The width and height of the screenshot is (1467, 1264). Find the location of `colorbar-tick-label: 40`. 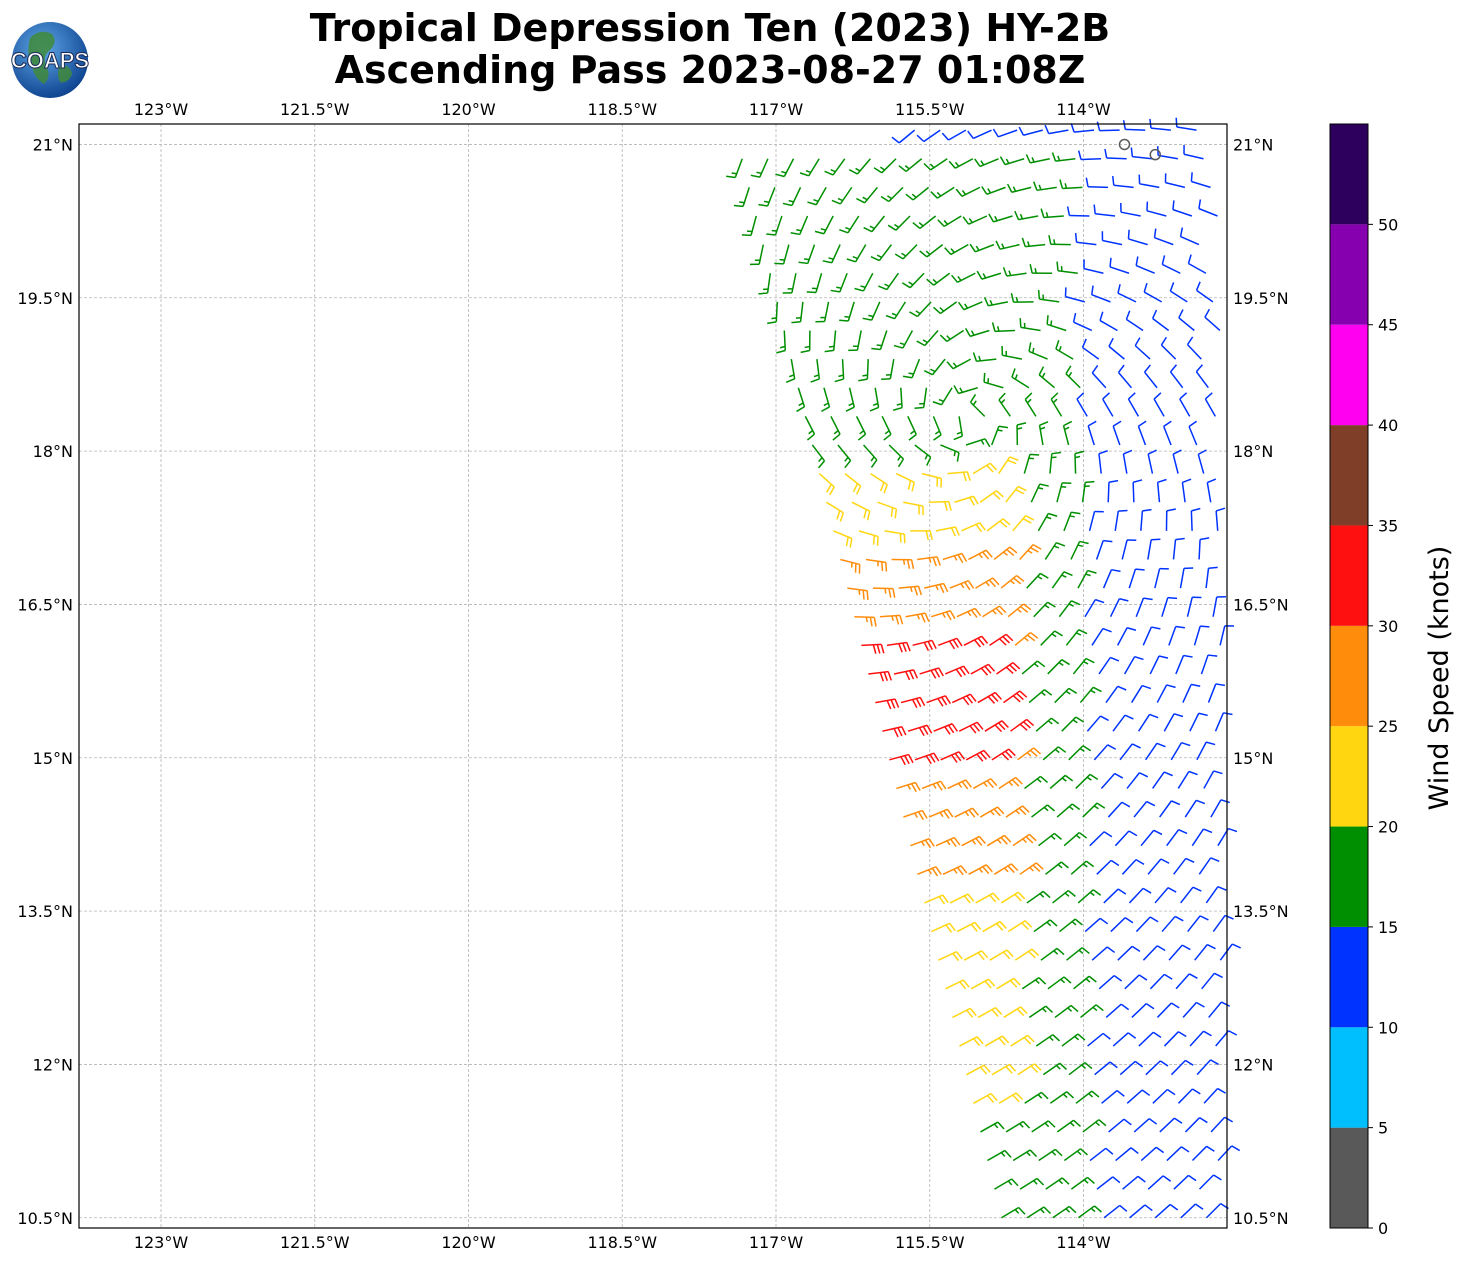

colorbar-tick-label: 40 is located at coordinates (1388, 425).